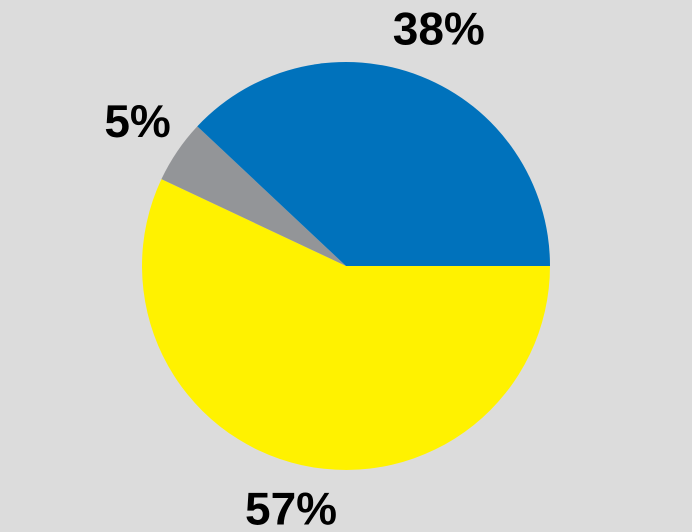  I want to click on data-label: 38%, so click(438, 28).